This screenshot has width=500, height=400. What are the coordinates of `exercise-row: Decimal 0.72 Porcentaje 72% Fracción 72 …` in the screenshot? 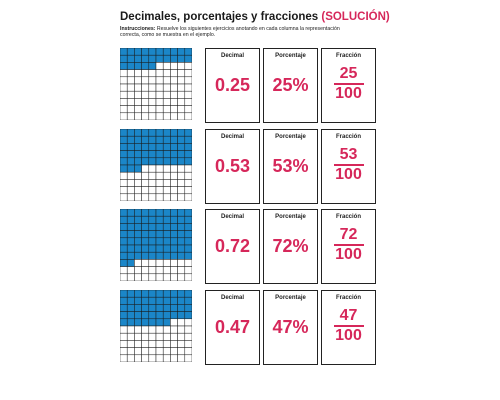 It's located at (250, 246).